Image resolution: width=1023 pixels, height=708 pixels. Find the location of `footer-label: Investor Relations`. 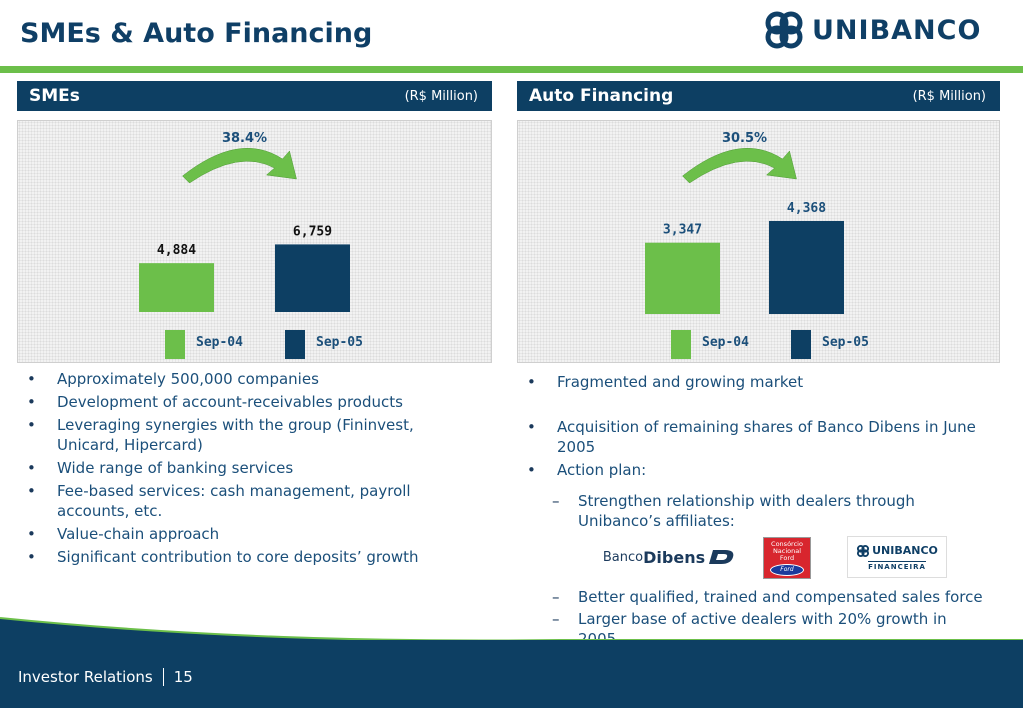

footer-label: Investor Relations is located at coordinates (85, 677).